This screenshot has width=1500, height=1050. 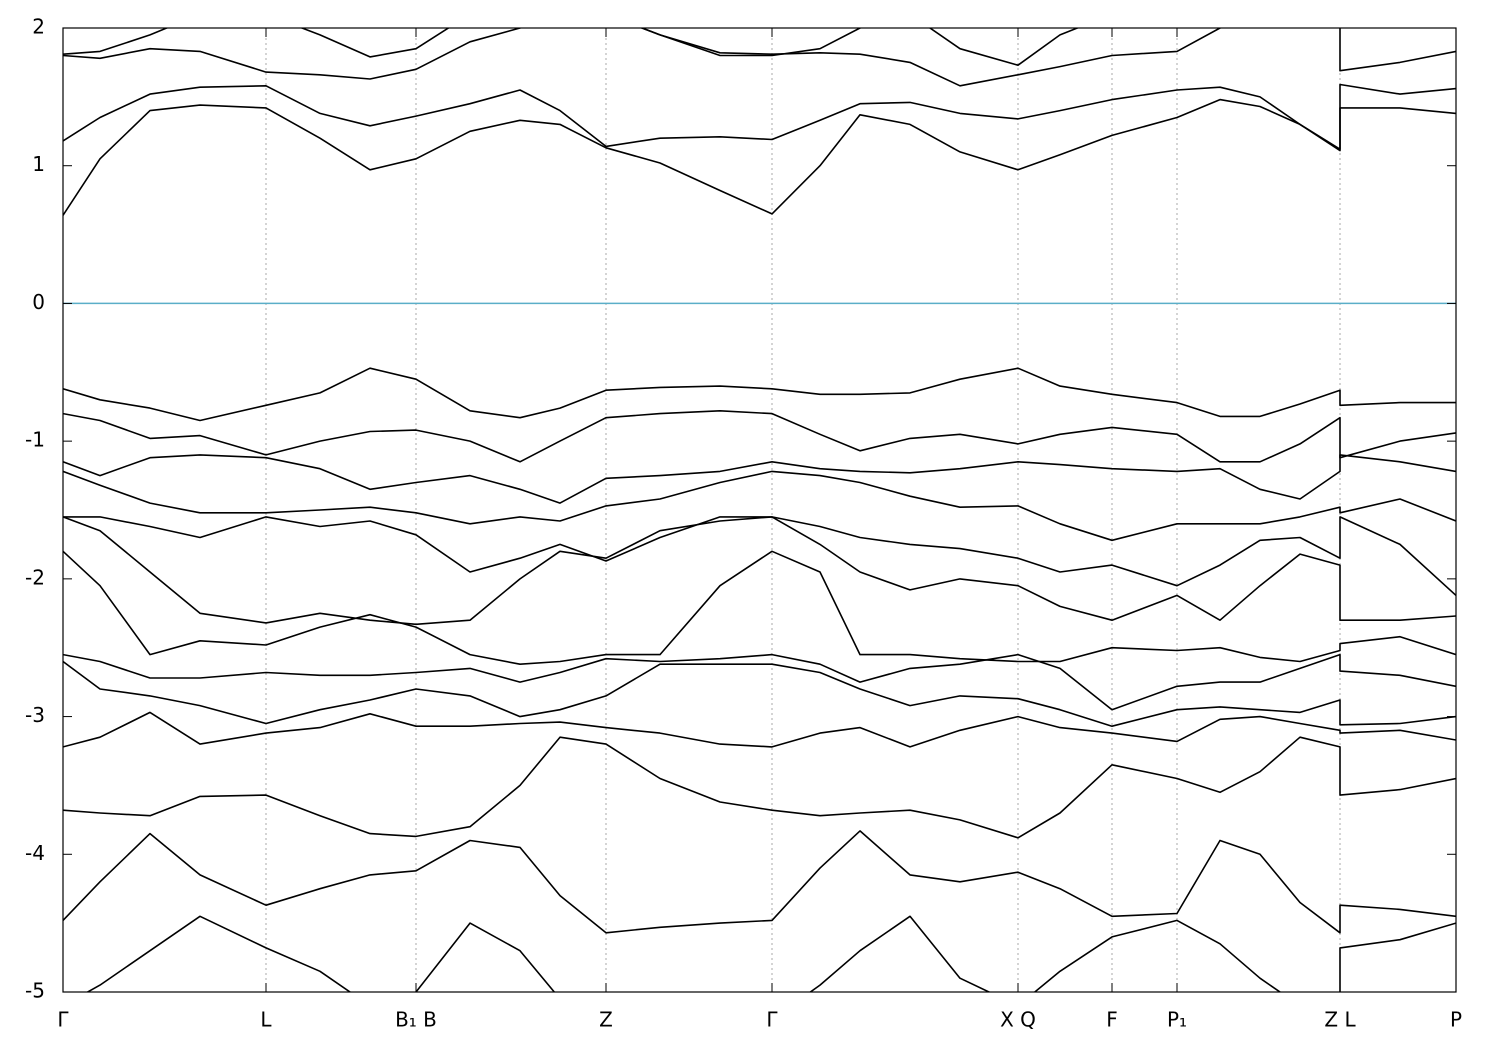 I want to click on x-tick-label: Z, so click(x=606, y=1020).